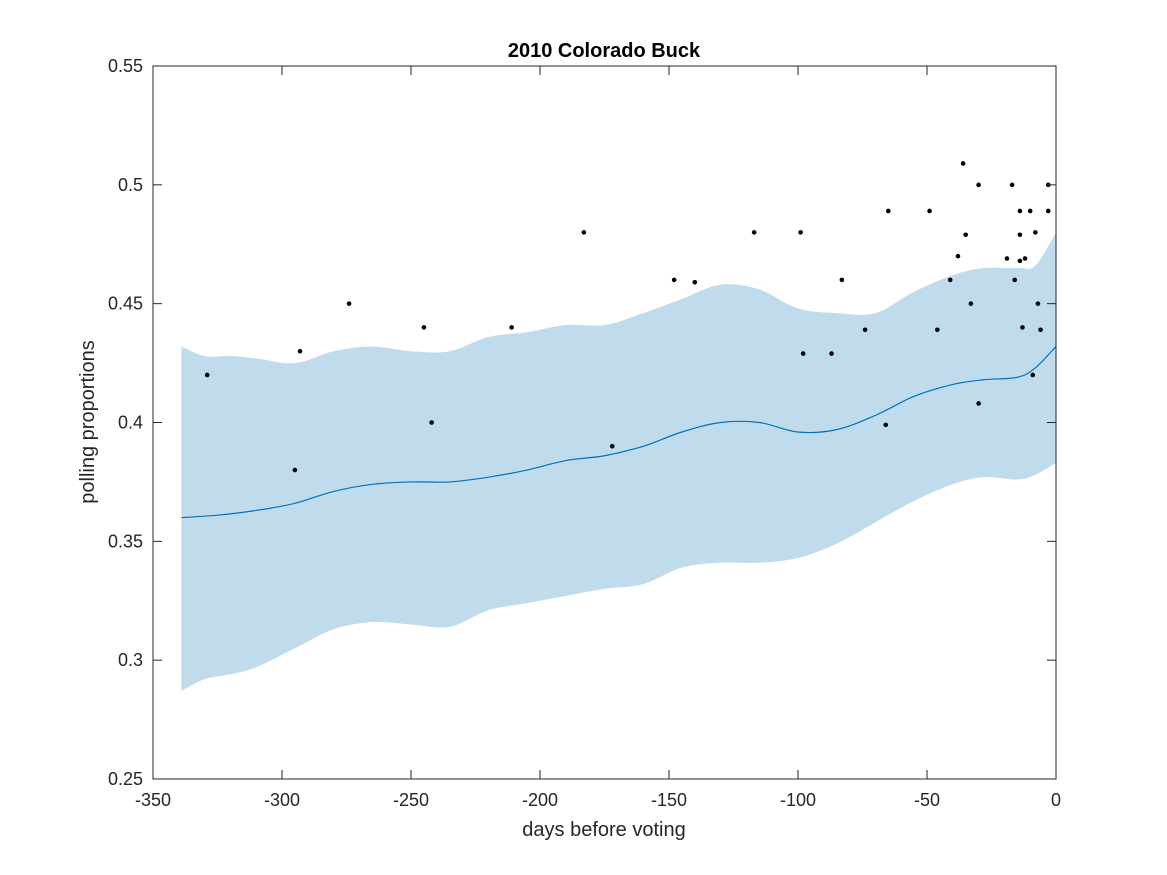  Describe the element at coordinates (1056, 800) in the screenshot. I see `x-tick-label: 0` at that location.